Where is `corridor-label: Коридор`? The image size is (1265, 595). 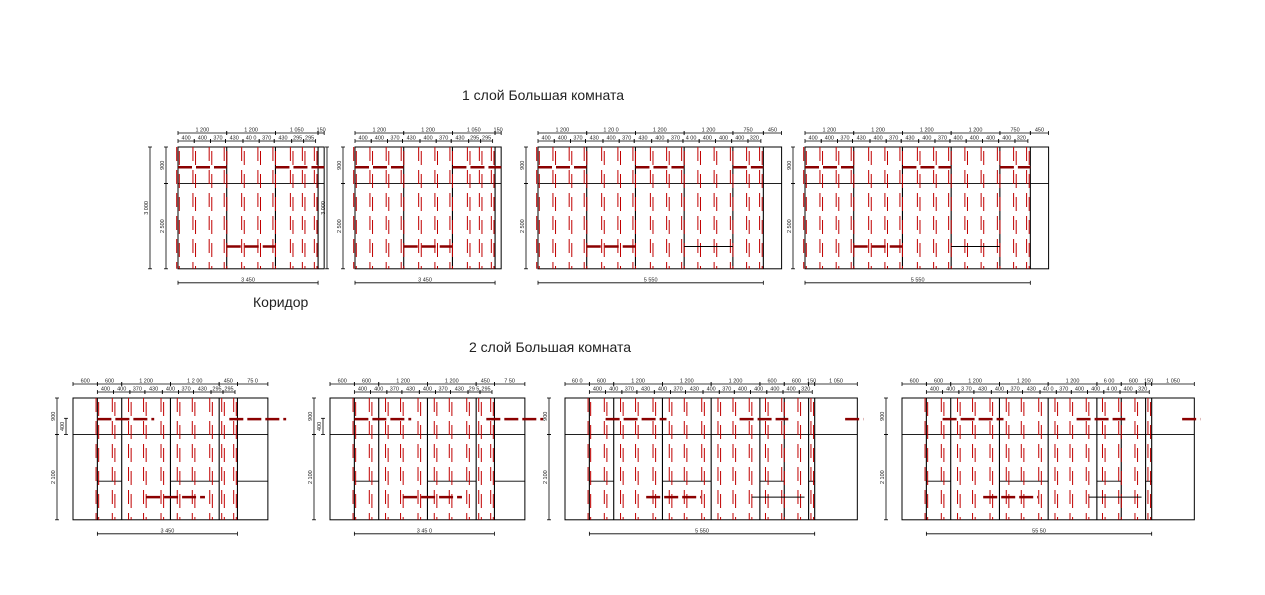
corridor-label: Коридор is located at coordinates (281, 302).